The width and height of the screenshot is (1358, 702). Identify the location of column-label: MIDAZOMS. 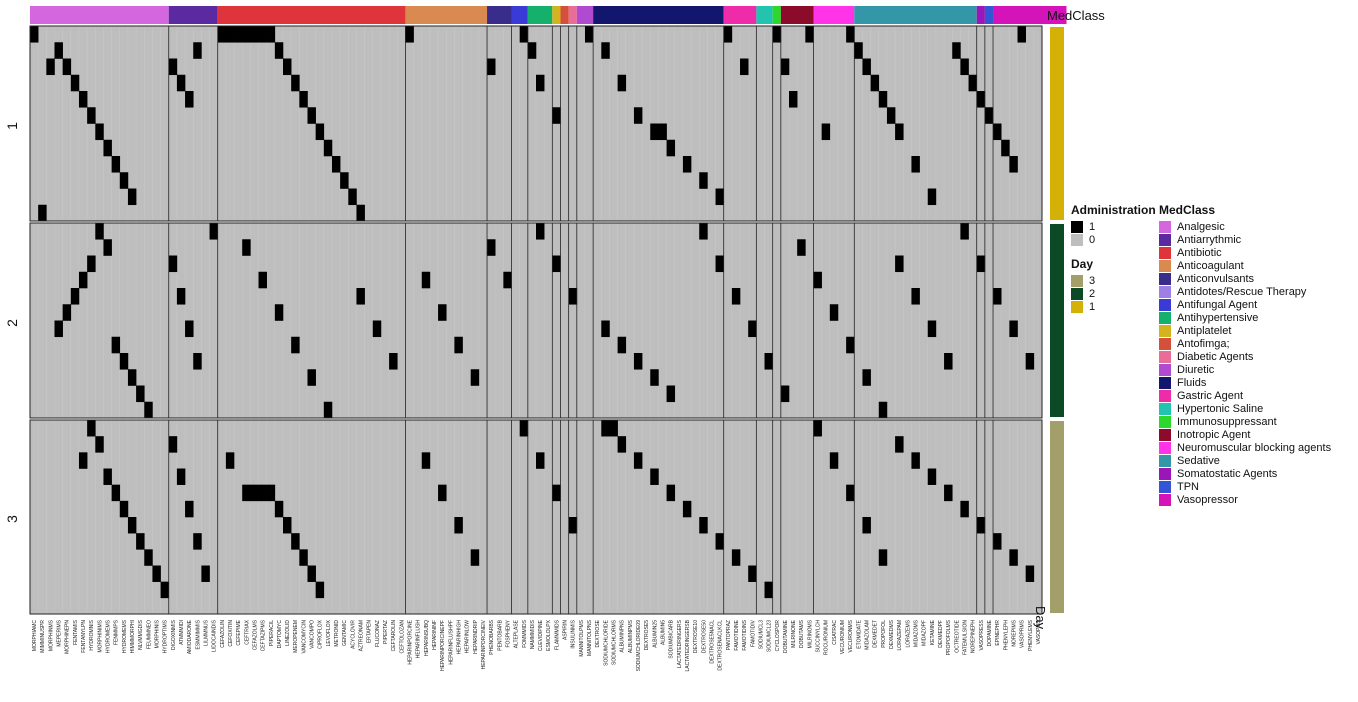
(917, 633).